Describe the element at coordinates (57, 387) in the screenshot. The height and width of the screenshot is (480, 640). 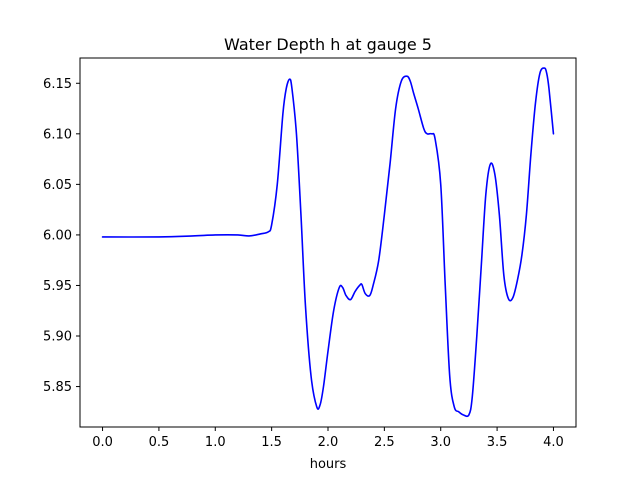
I see `y-tick-label: 5.85` at that location.